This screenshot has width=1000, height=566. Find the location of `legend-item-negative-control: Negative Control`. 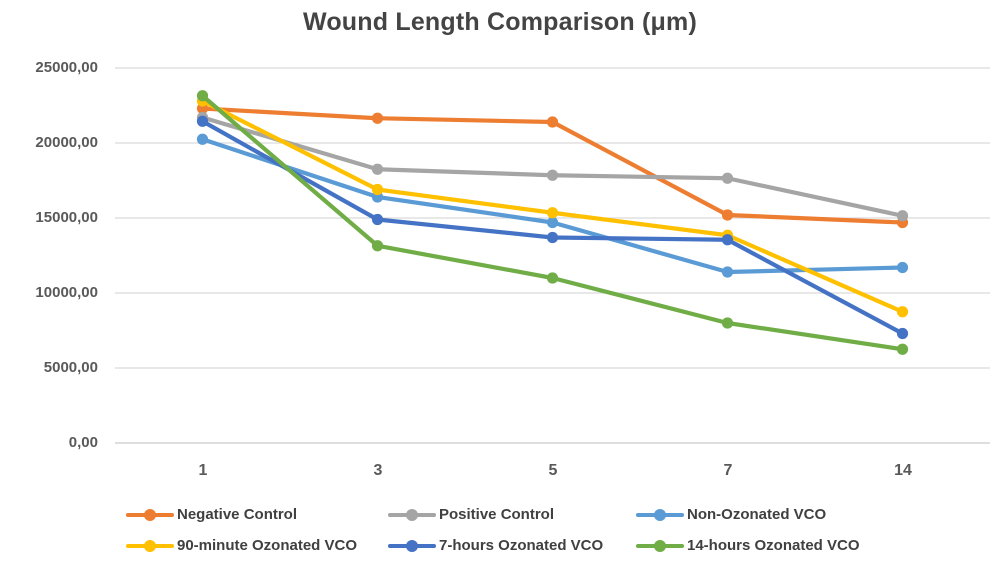

legend-item-negative-control: Negative Control is located at coordinates (257, 514).